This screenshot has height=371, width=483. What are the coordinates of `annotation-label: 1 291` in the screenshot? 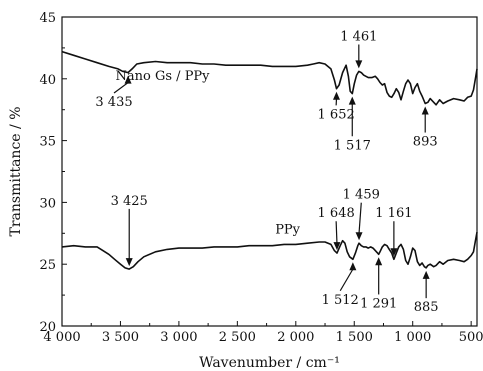 It's located at (378, 303).